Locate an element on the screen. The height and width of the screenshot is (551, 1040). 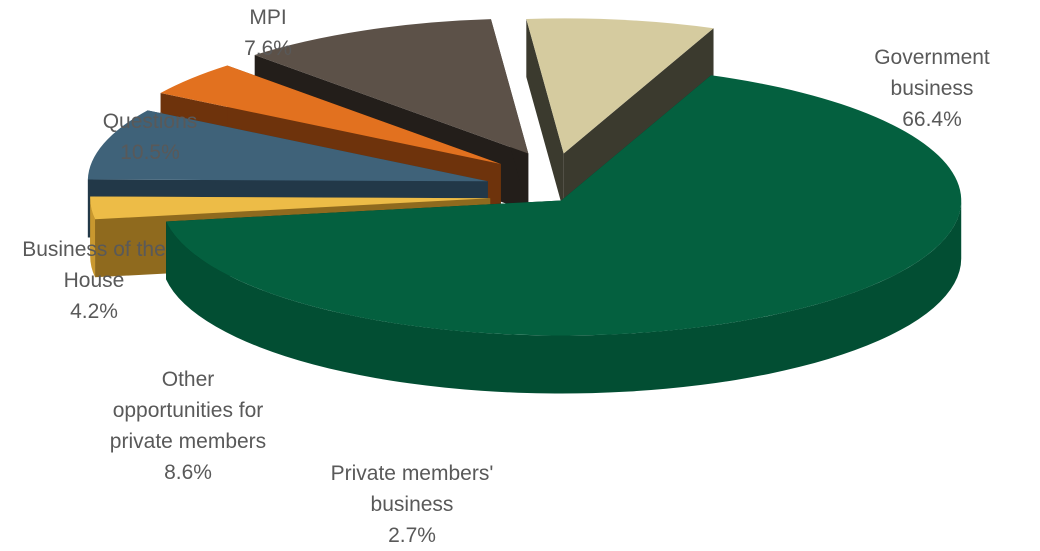
slice-mpi is located at coordinates (620, 115).